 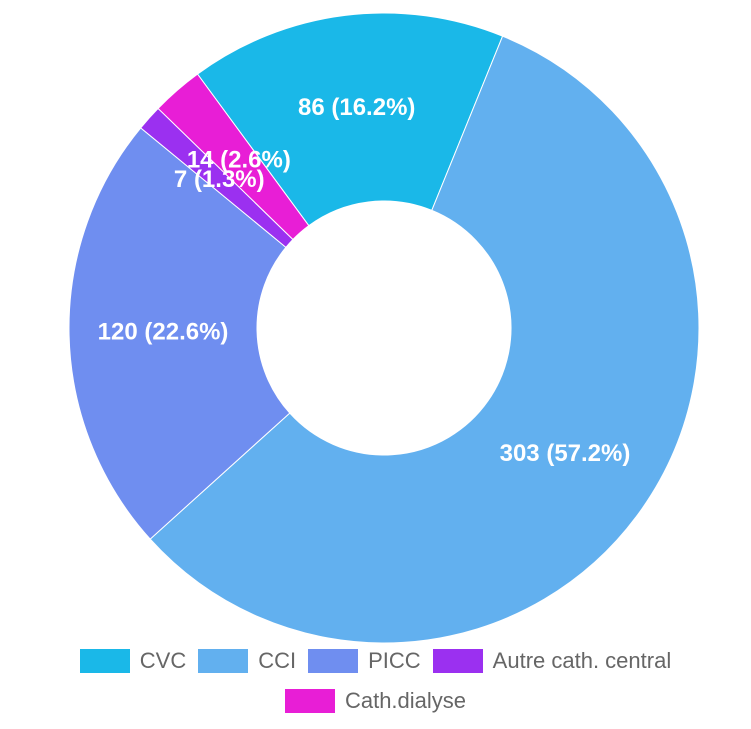 I want to click on data-label: 303 (57.2%), so click(x=565, y=453).